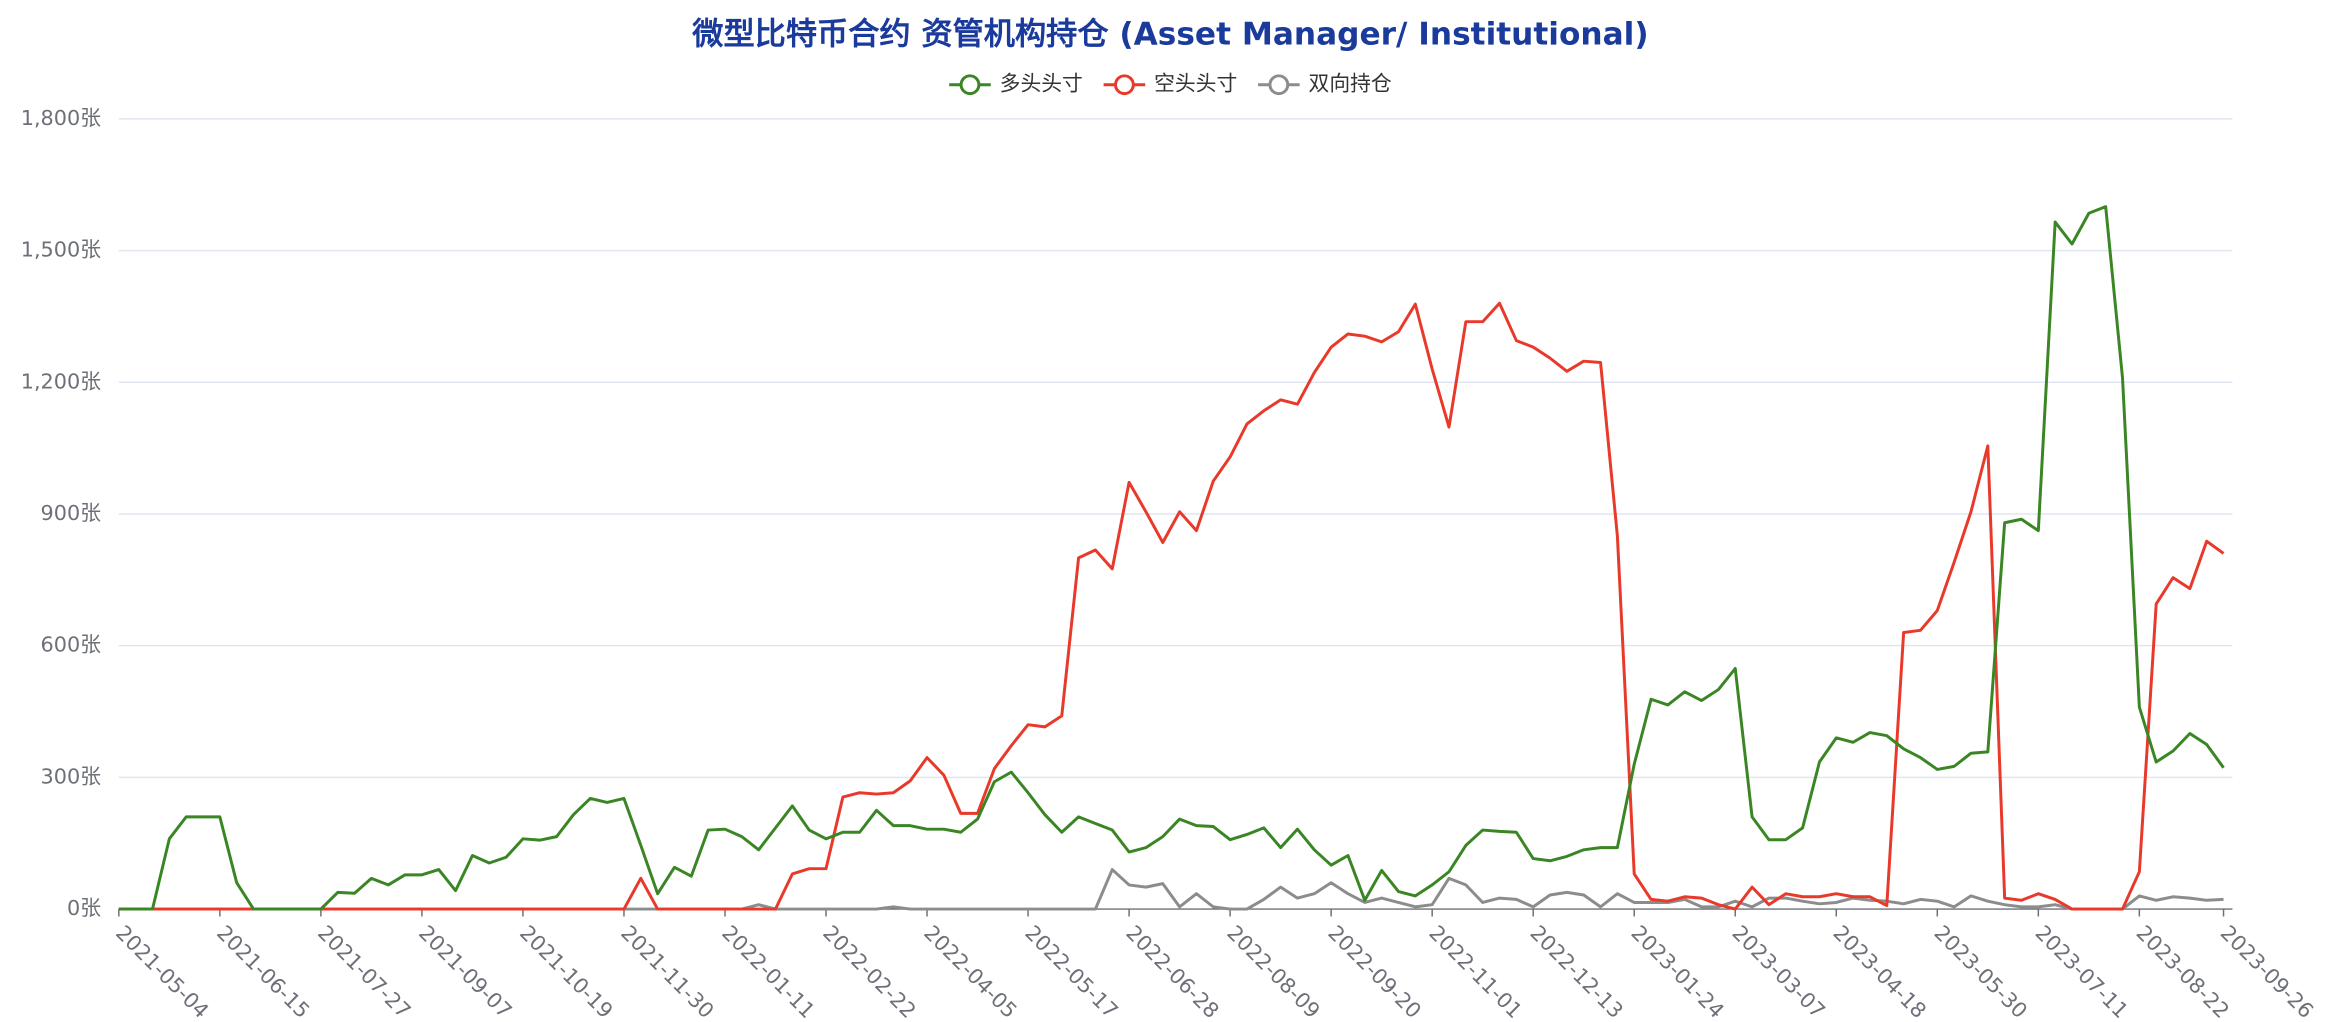  Describe the element at coordinates (1195, 84) in the screenshot. I see `legend-label: 空头头寸` at that location.